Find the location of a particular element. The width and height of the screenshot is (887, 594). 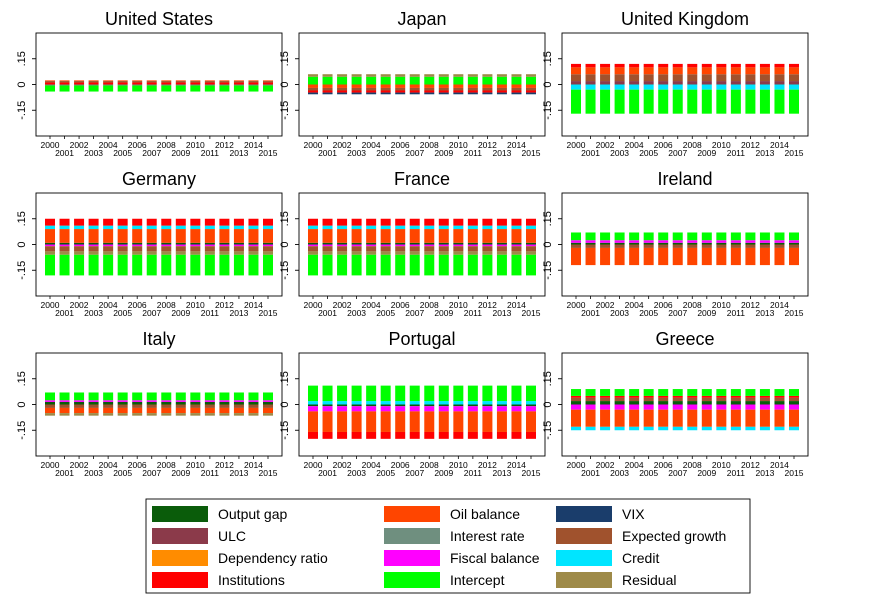

x-tick-label: 2005 is located at coordinates (122, 153).